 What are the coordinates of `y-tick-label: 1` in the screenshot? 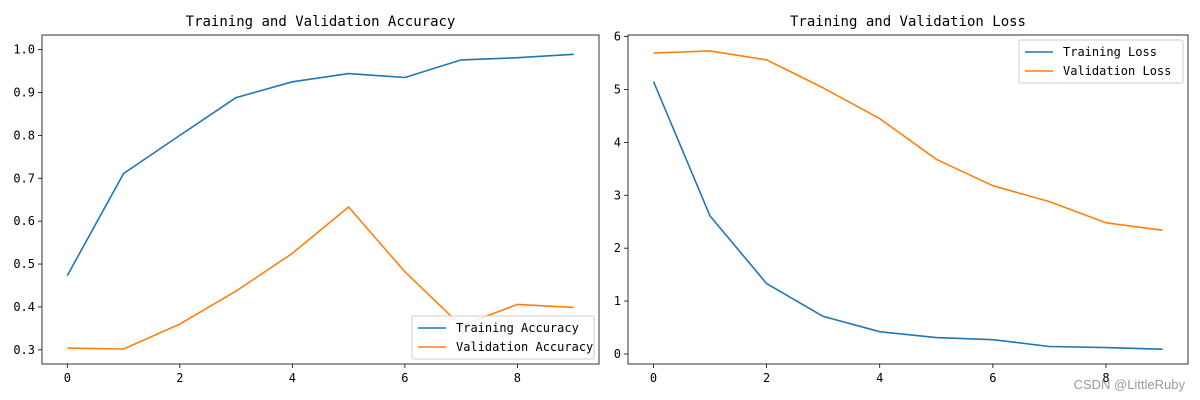 It's located at (617, 301).